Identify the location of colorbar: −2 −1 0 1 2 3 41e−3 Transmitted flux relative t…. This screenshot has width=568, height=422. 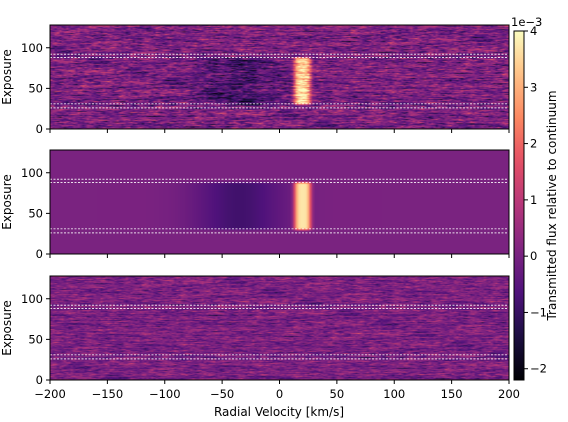
(535, 198).